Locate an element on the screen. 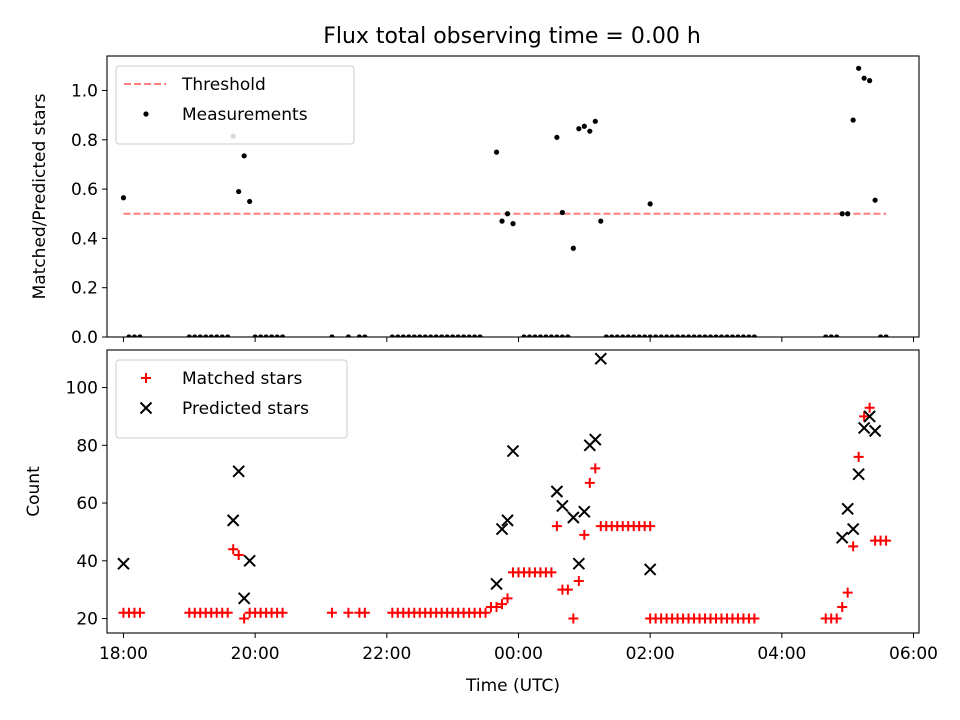 This screenshot has width=960, height=720. bottom-y-tick-label: 40 is located at coordinates (87, 562).